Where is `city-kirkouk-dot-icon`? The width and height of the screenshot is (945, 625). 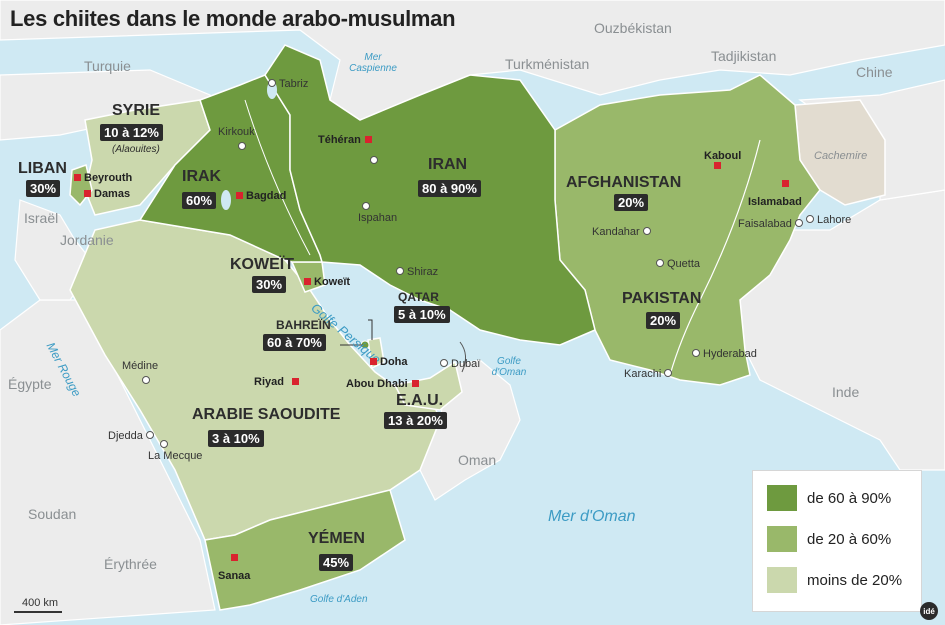
city-kirkouk-dot-icon is located at coordinates (242, 146).